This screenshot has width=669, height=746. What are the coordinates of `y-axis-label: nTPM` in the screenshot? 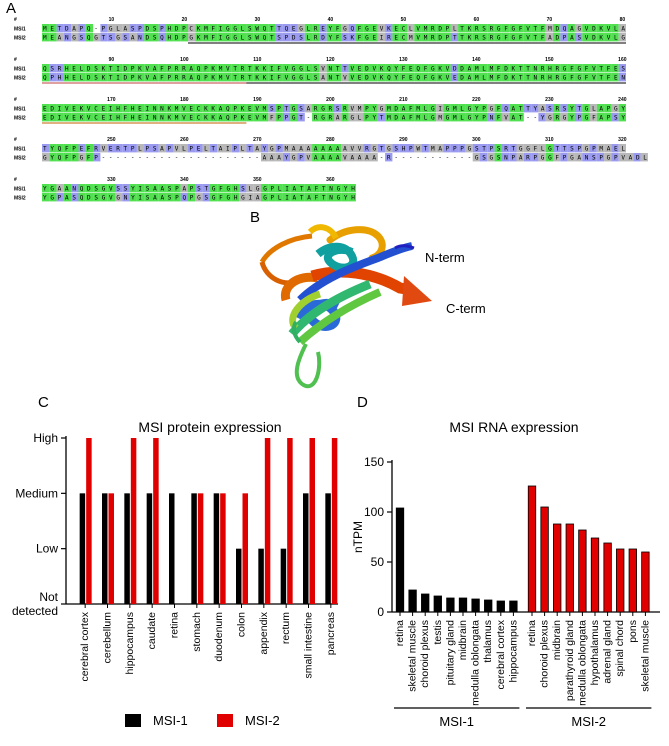 It's located at (358, 537).